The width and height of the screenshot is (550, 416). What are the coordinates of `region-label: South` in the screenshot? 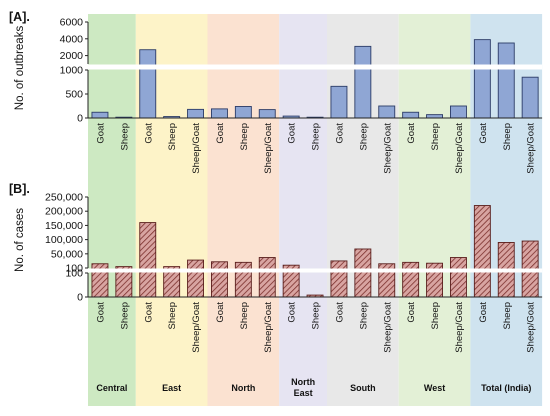 It's located at (363, 388).